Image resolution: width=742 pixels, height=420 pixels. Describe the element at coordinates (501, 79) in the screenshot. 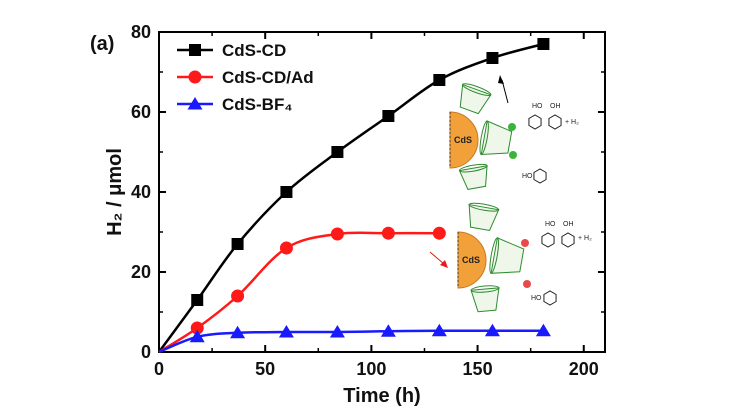

I see `arrowhead-upper` at that location.